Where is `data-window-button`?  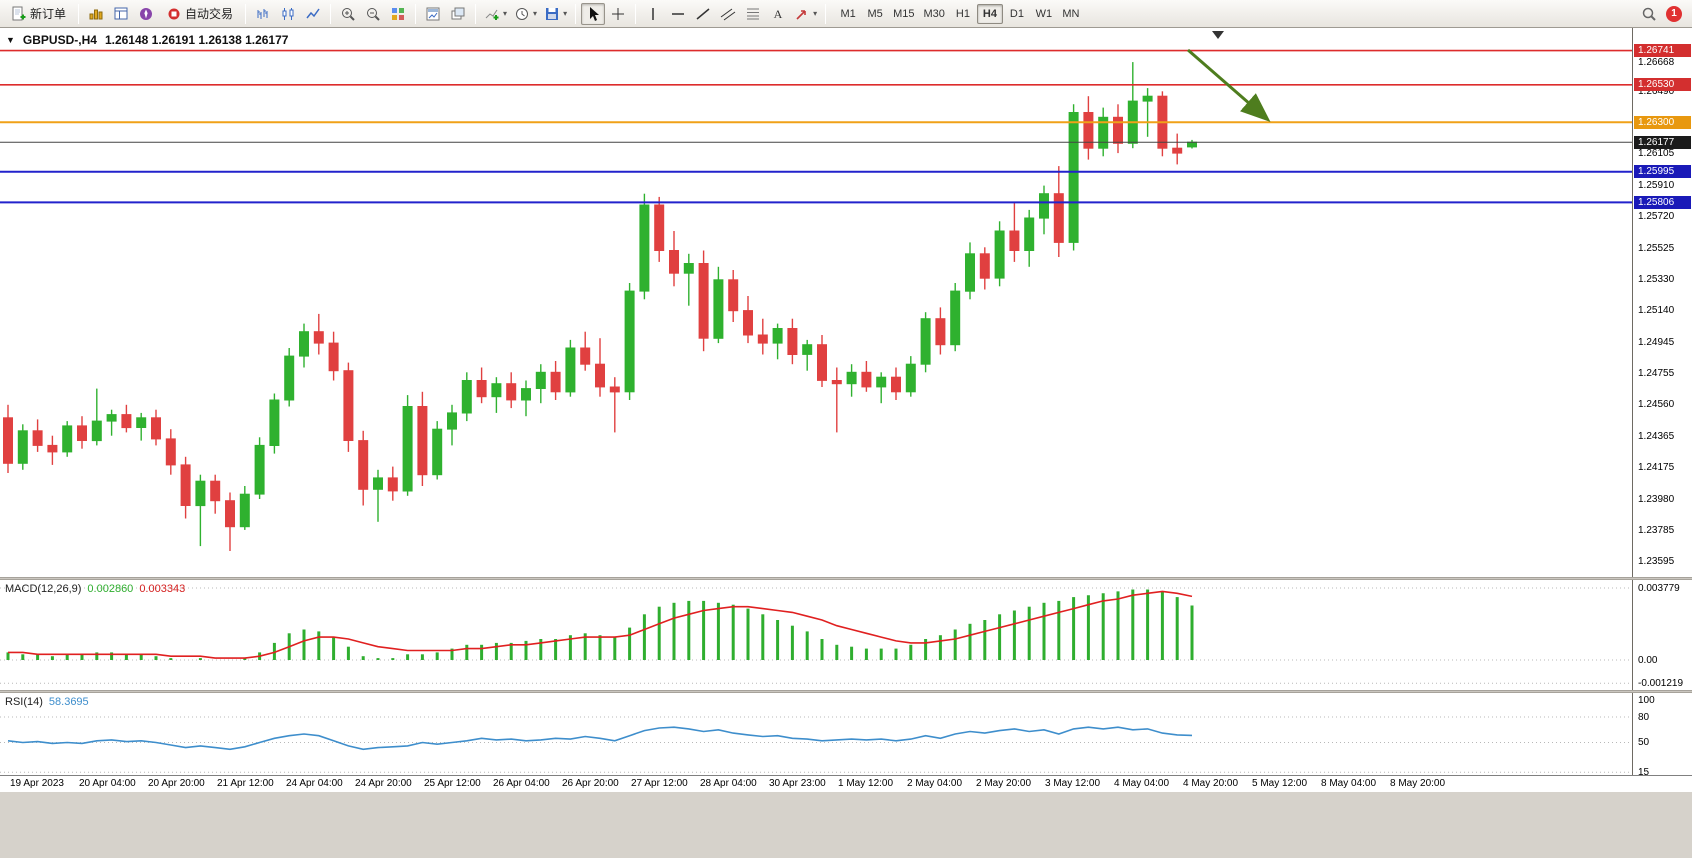
data-window-button is located at coordinates (121, 14).